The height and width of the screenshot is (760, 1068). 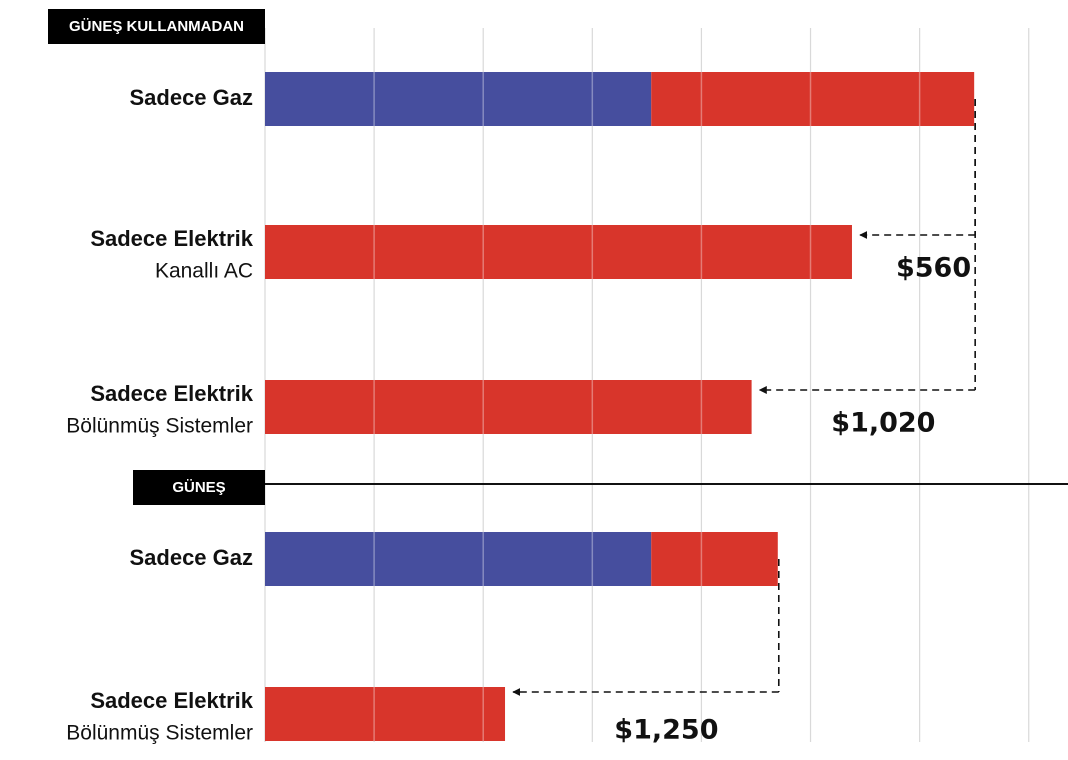 What do you see at coordinates (883, 423) in the screenshot?
I see `annotation-label: $1,020` at bounding box center [883, 423].